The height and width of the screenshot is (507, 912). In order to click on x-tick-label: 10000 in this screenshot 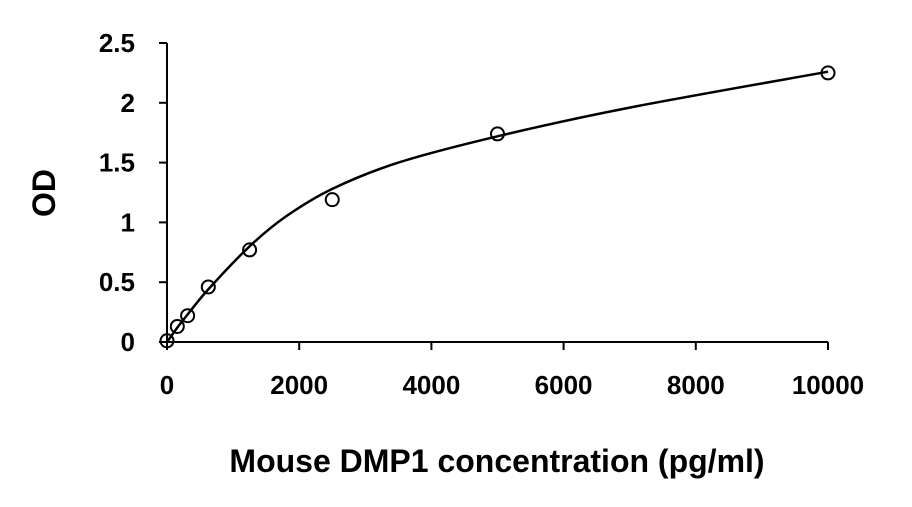, I will do `click(828, 385)`.